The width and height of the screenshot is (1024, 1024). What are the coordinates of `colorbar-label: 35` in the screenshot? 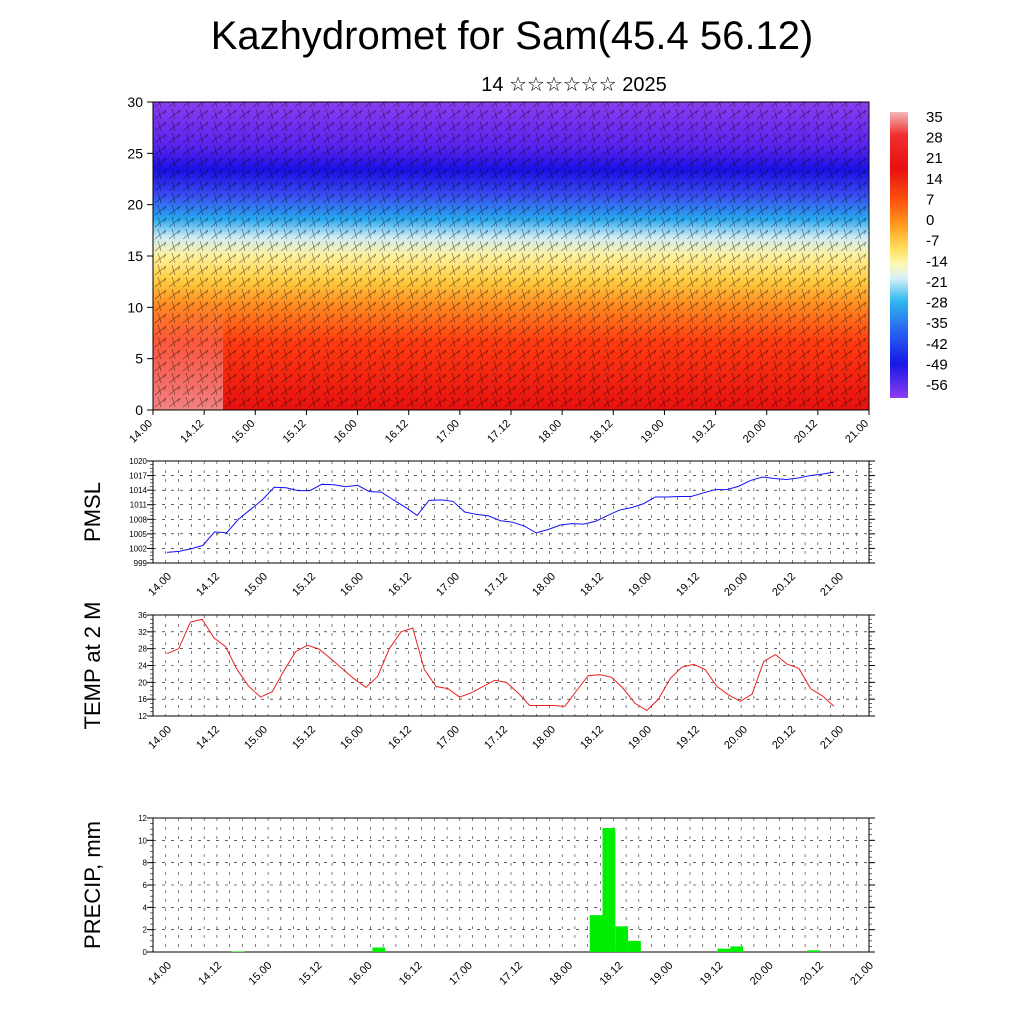 It's located at (934, 117).